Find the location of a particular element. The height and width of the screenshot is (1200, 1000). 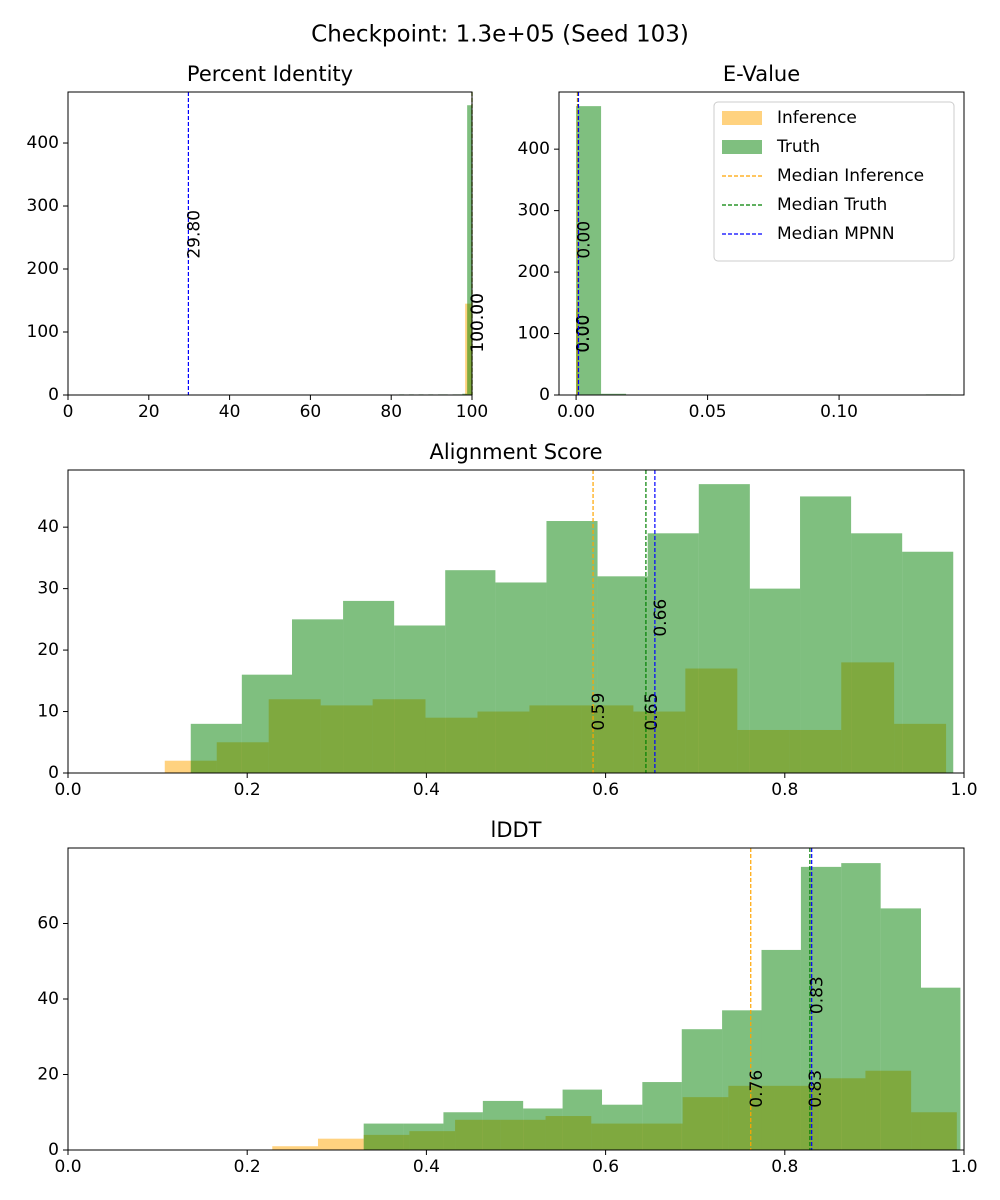

median-label: 0.65 is located at coordinates (652, 712).